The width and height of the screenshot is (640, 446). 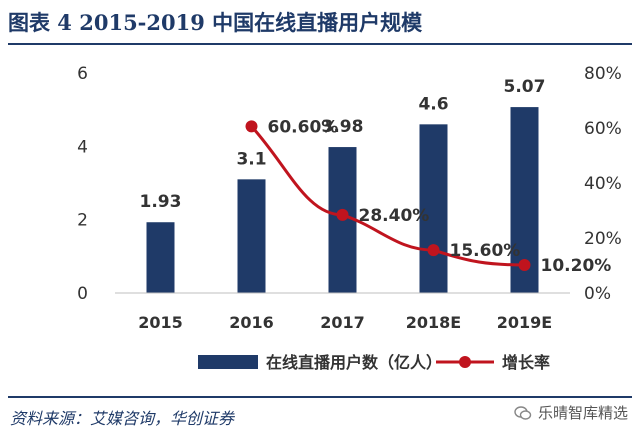 What do you see at coordinates (433, 208) in the screenshot?
I see `bar-2018E` at bounding box center [433, 208].